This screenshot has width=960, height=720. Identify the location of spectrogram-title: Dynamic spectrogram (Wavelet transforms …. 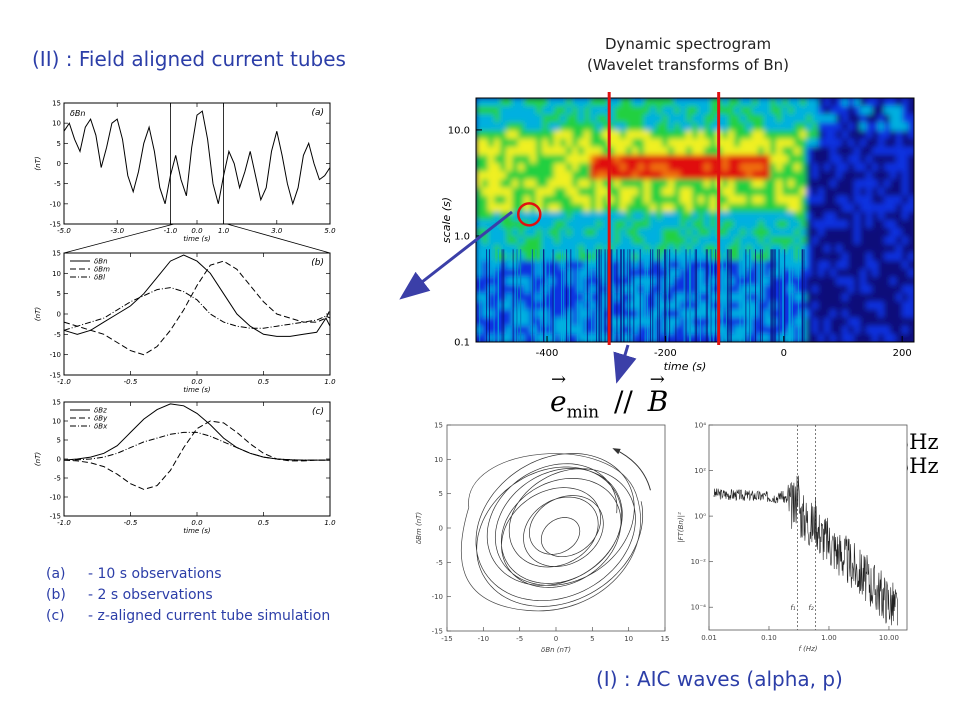
(688, 55).